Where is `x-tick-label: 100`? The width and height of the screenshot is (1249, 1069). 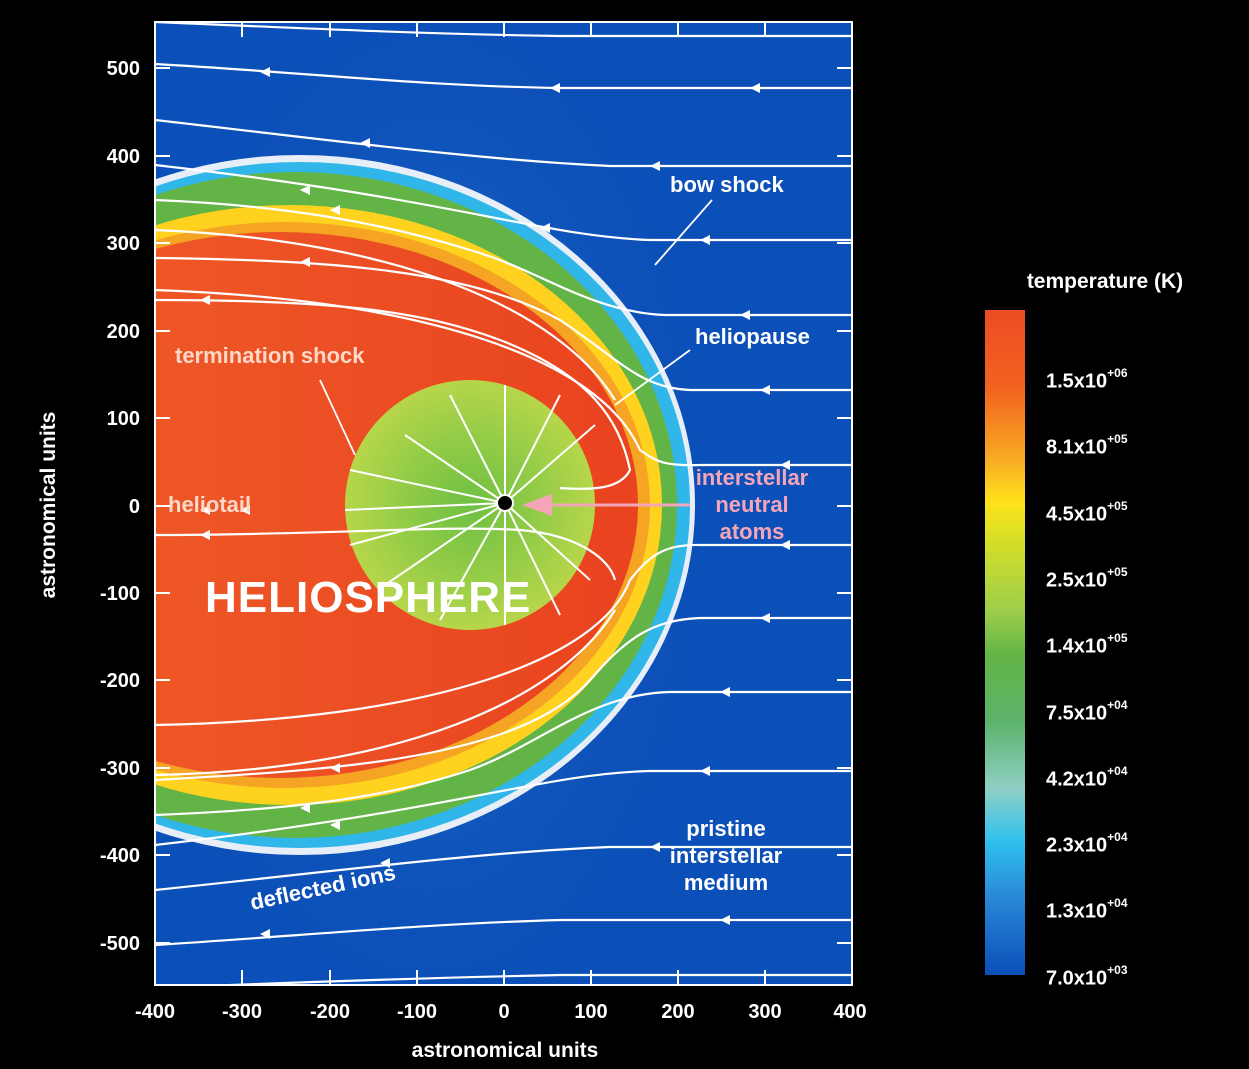 x-tick-label: 100 is located at coordinates (590, 1012).